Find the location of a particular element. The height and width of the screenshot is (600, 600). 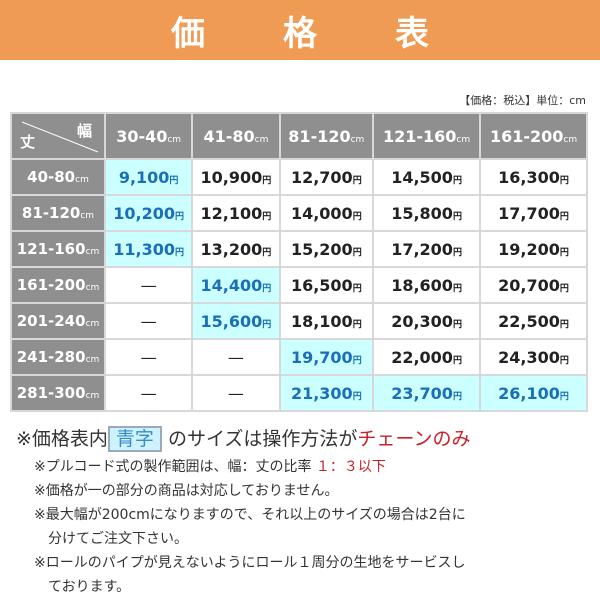

price-cell: 10,900円 is located at coordinates (236, 177).